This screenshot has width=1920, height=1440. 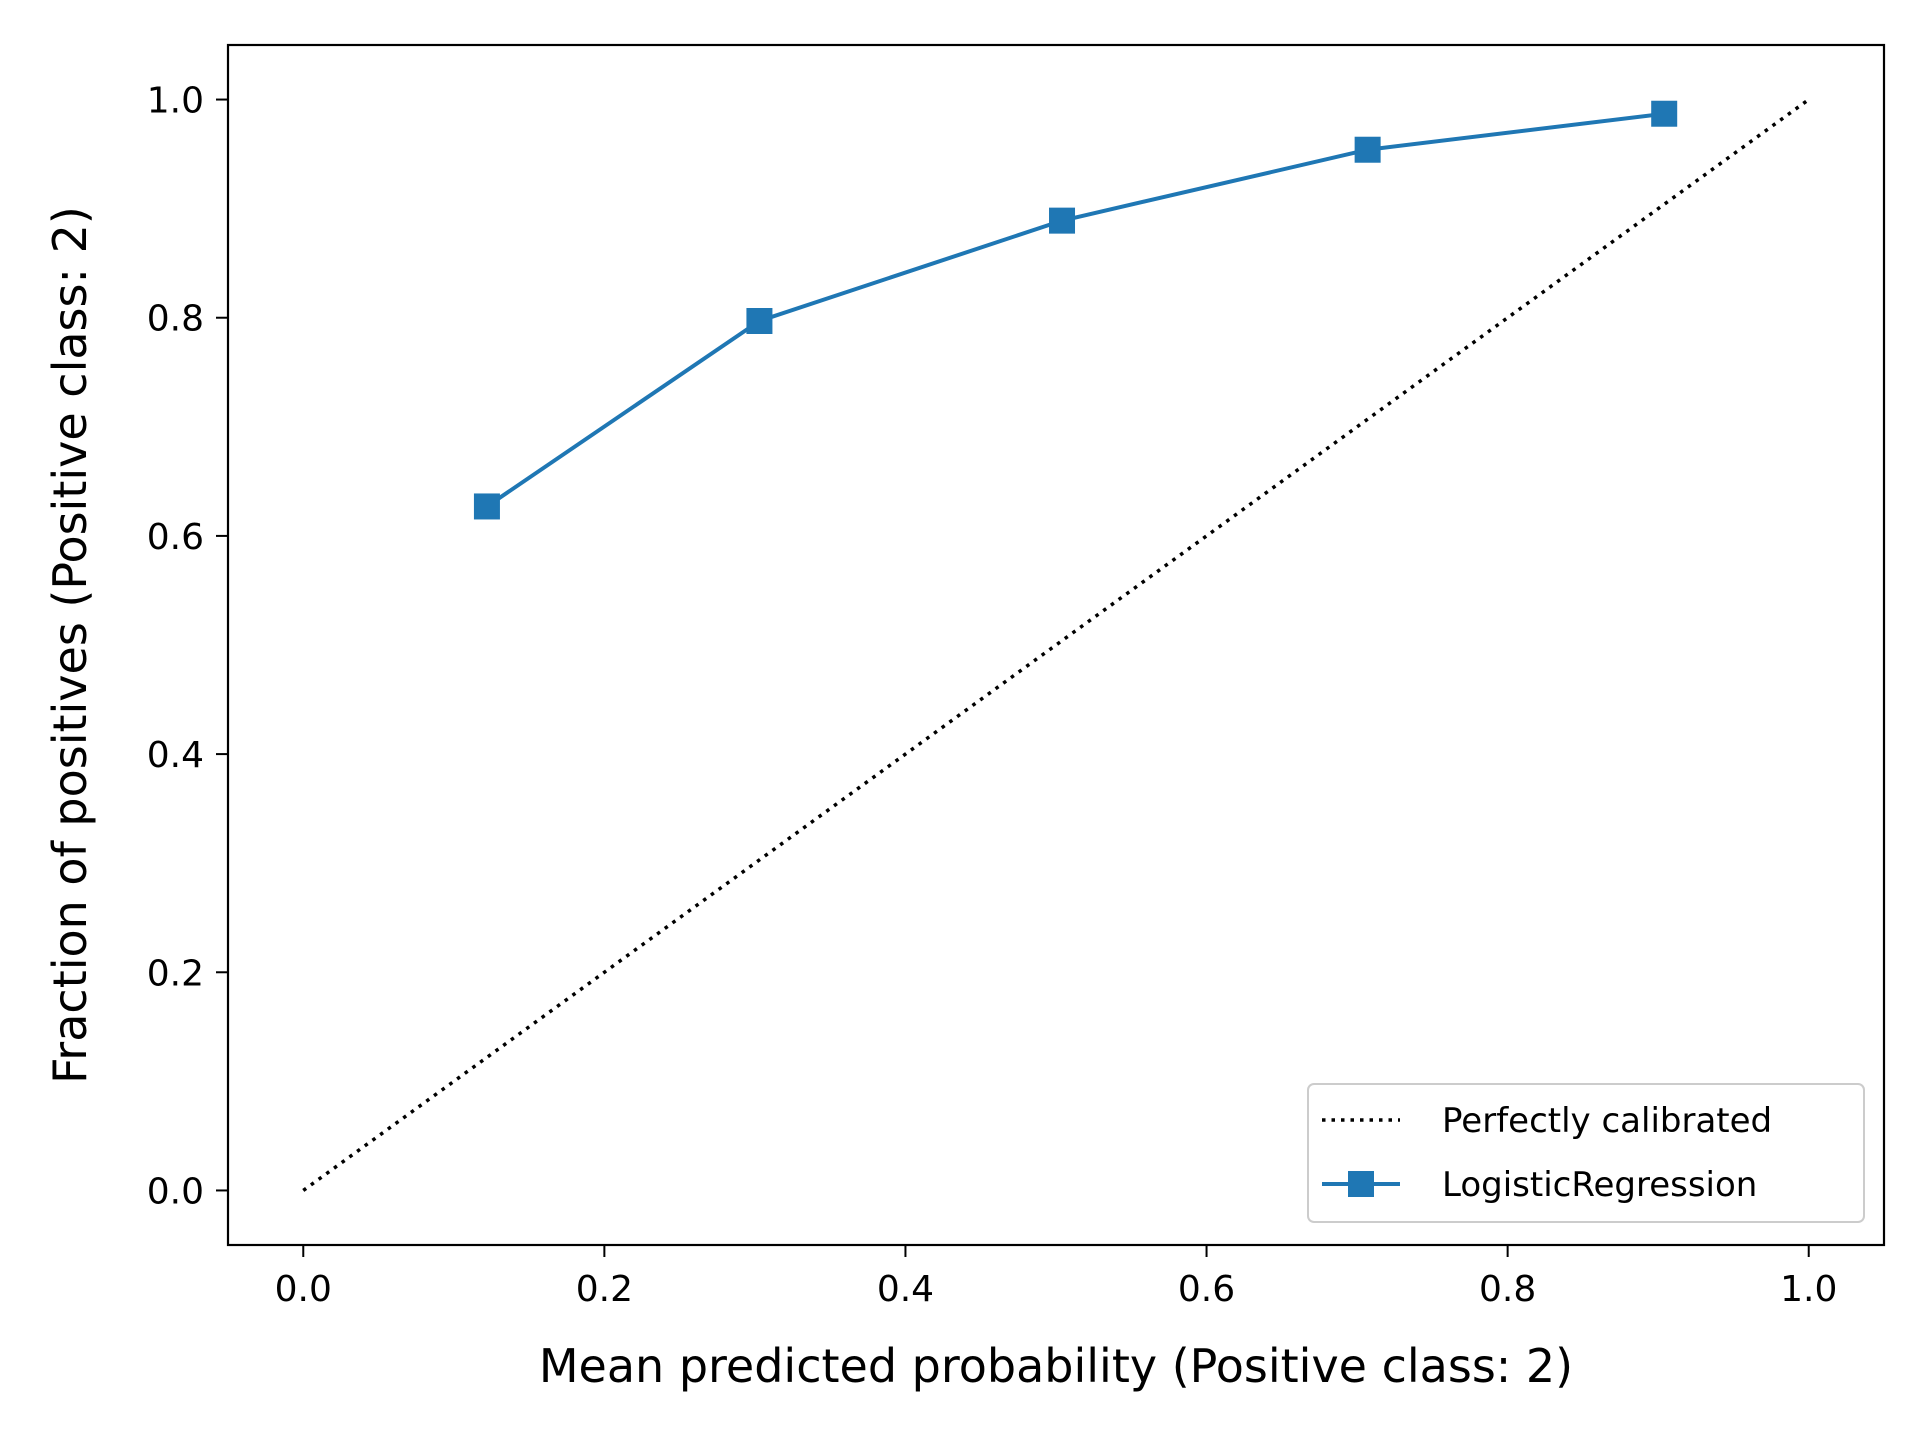 I want to click on x-axis-ticks: 0.0 0.2 0.4 0.6 0.8 1.0, so click(x=1056, y=1277).